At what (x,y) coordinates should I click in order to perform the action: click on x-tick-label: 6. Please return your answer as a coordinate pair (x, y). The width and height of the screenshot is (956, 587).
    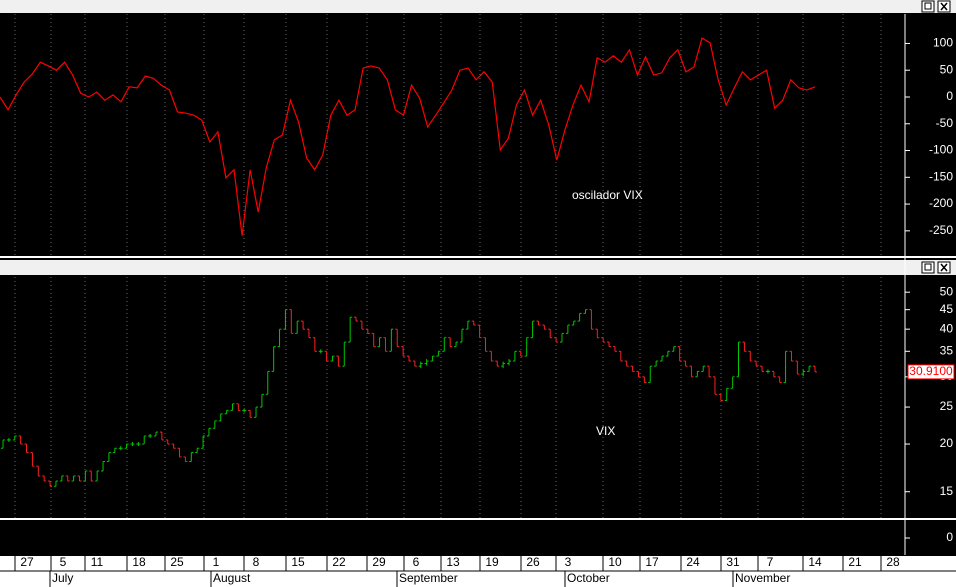
    Looking at the image, I should click on (416, 562).